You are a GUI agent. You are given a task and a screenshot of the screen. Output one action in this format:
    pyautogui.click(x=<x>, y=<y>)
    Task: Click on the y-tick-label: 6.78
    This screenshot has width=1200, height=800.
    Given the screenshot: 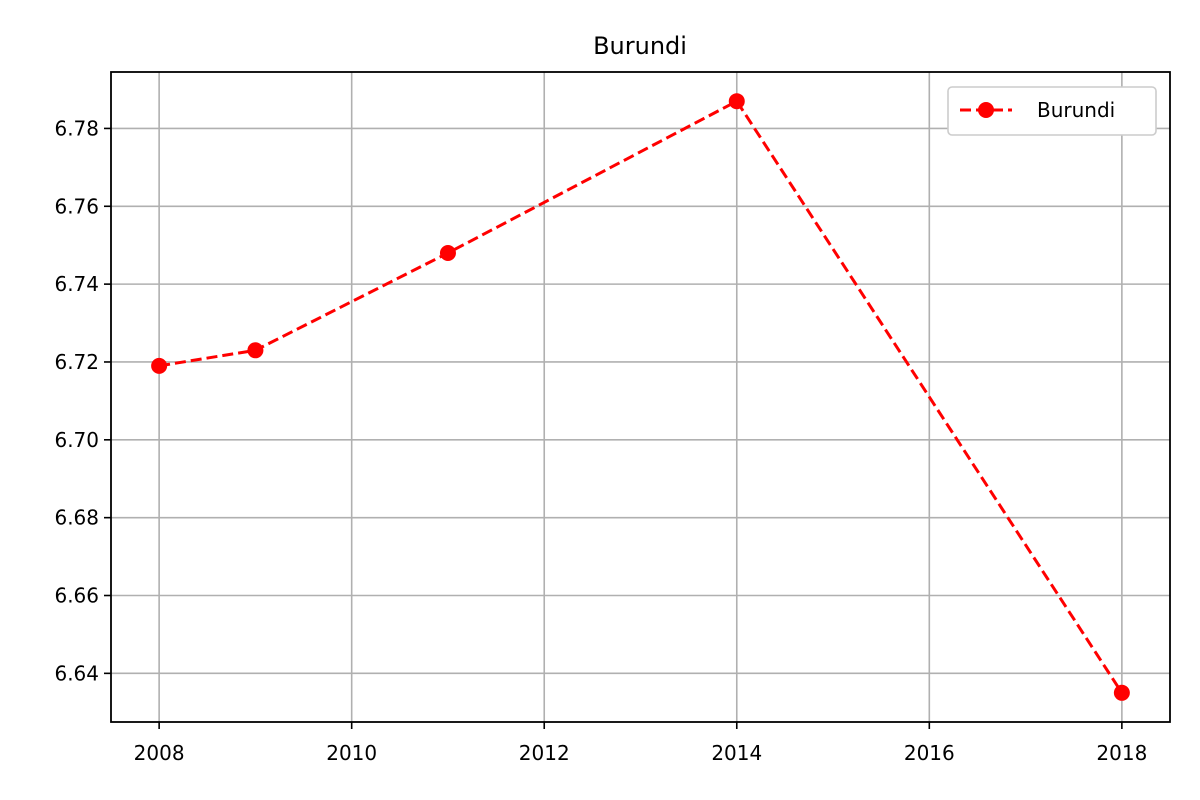 What is the action you would take?
    pyautogui.click(x=76, y=128)
    